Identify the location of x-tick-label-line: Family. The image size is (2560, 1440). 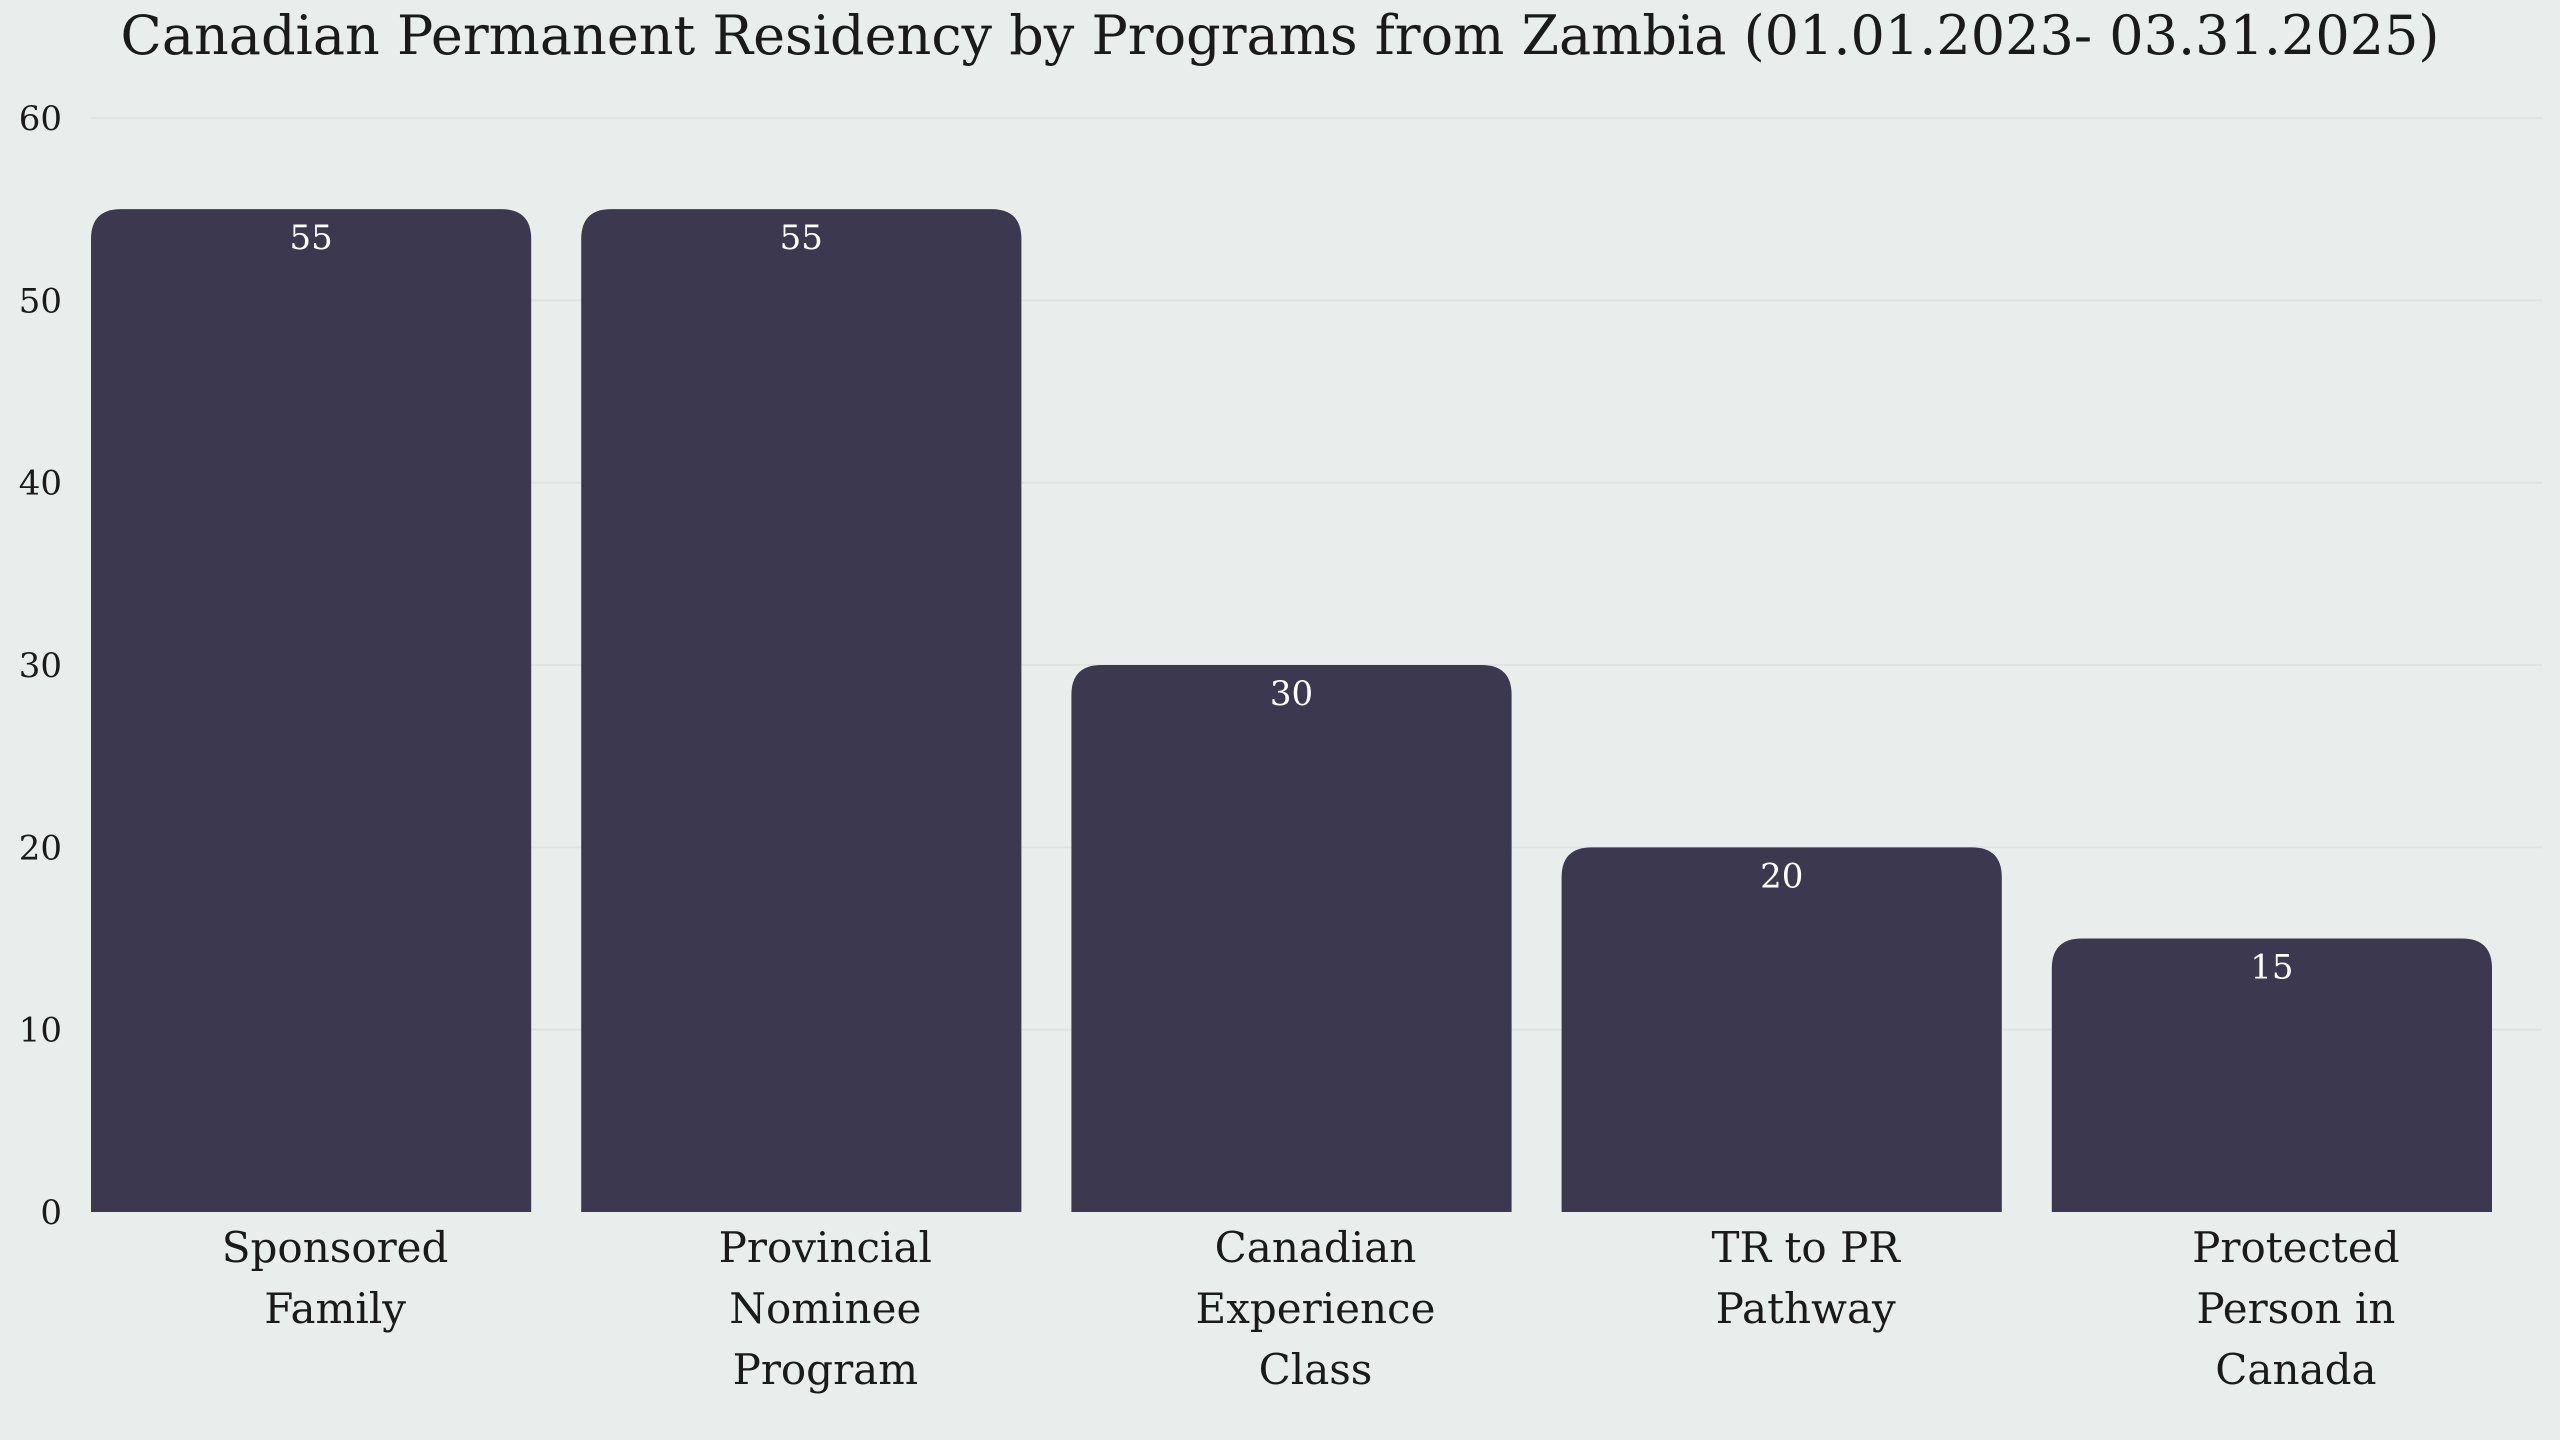
(335, 1308).